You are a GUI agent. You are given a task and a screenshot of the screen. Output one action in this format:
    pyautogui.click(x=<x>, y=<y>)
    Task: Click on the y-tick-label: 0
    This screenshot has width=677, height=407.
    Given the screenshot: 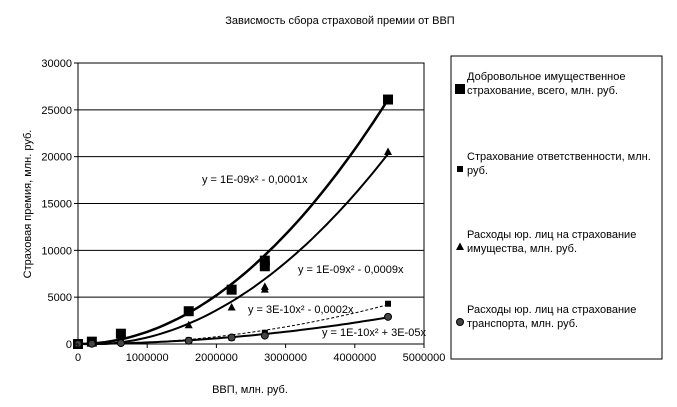 What is the action you would take?
    pyautogui.click(x=69, y=345)
    